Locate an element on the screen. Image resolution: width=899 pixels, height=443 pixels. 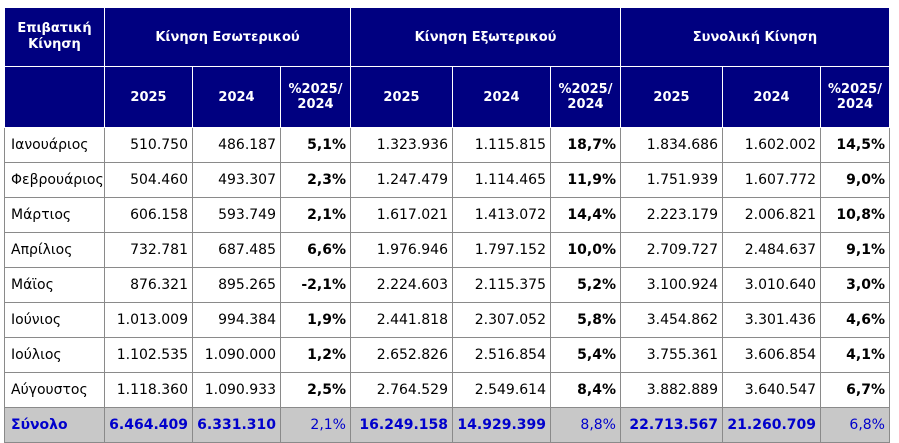
change-cell: 11,9% is located at coordinates (585, 180).